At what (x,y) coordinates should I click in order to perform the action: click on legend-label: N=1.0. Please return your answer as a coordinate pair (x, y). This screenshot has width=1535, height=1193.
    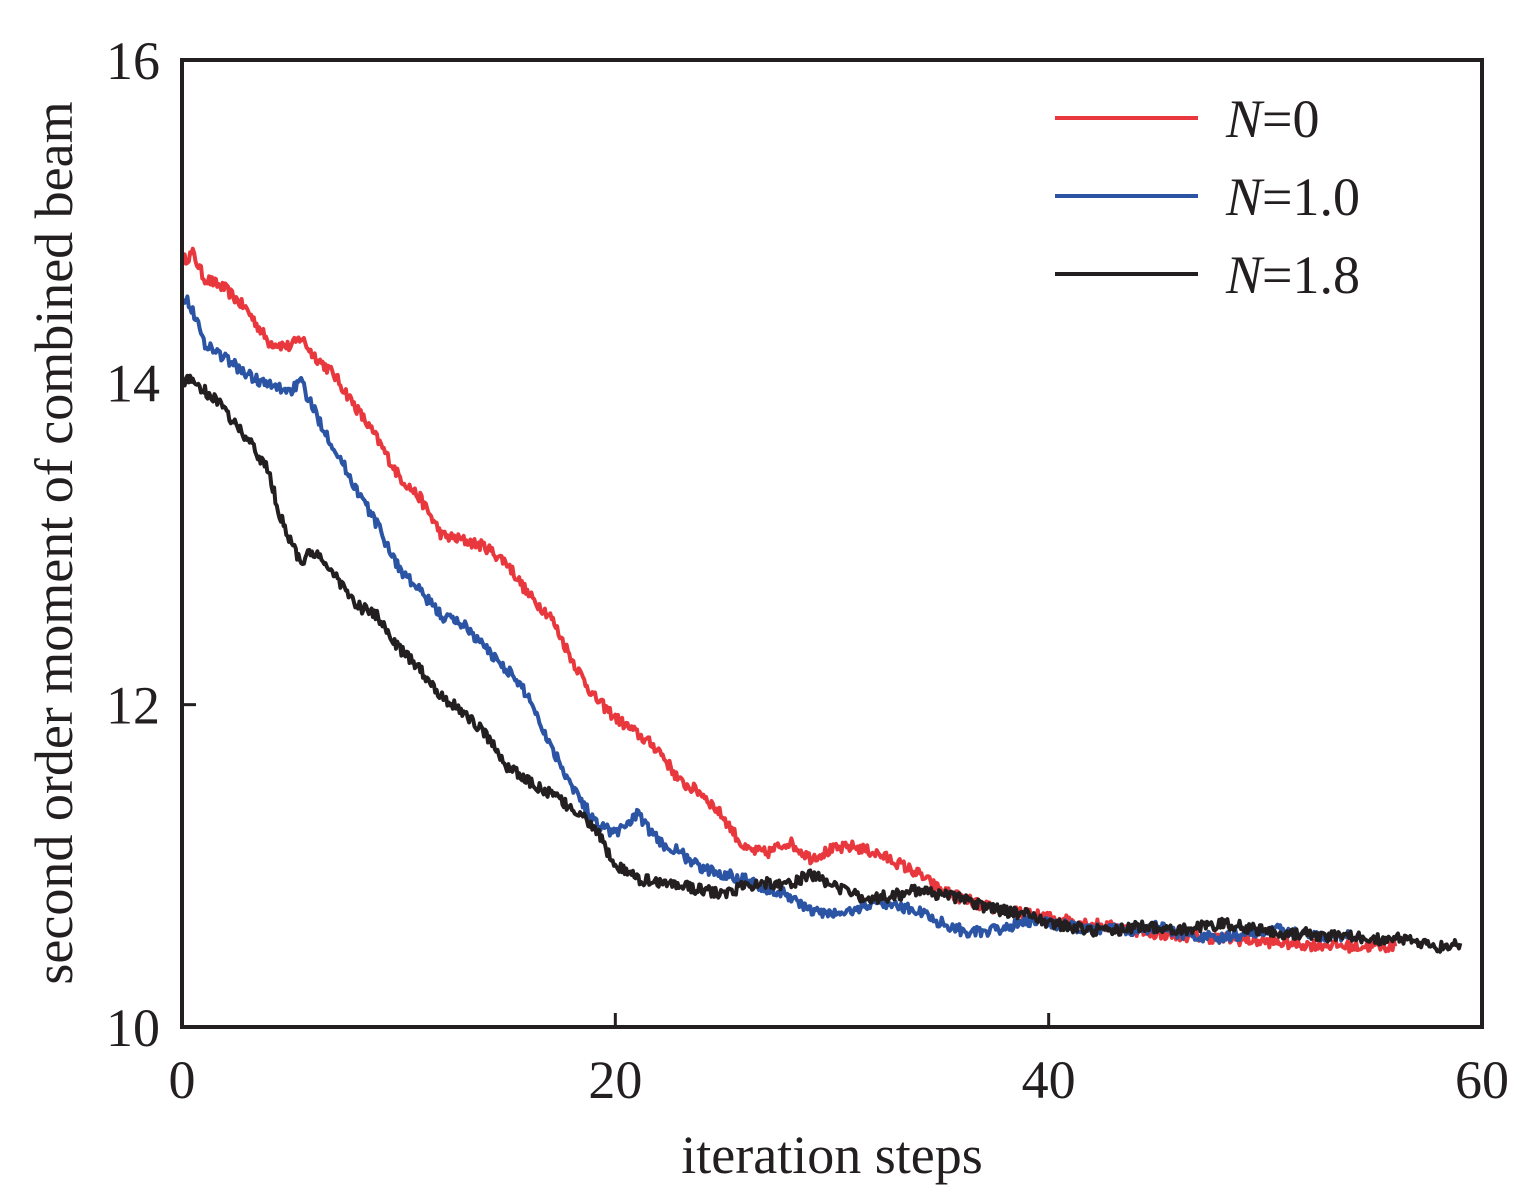
    Looking at the image, I should click on (1292, 197).